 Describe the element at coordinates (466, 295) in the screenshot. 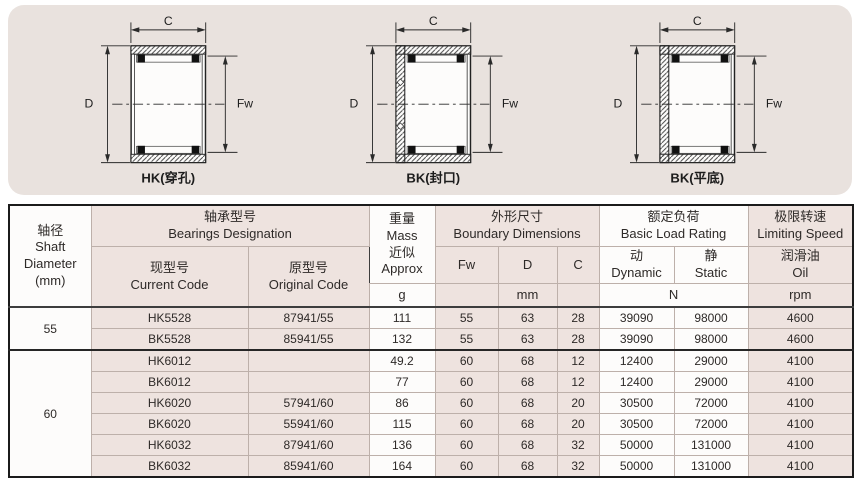

I see `unit-blank-fw` at that location.